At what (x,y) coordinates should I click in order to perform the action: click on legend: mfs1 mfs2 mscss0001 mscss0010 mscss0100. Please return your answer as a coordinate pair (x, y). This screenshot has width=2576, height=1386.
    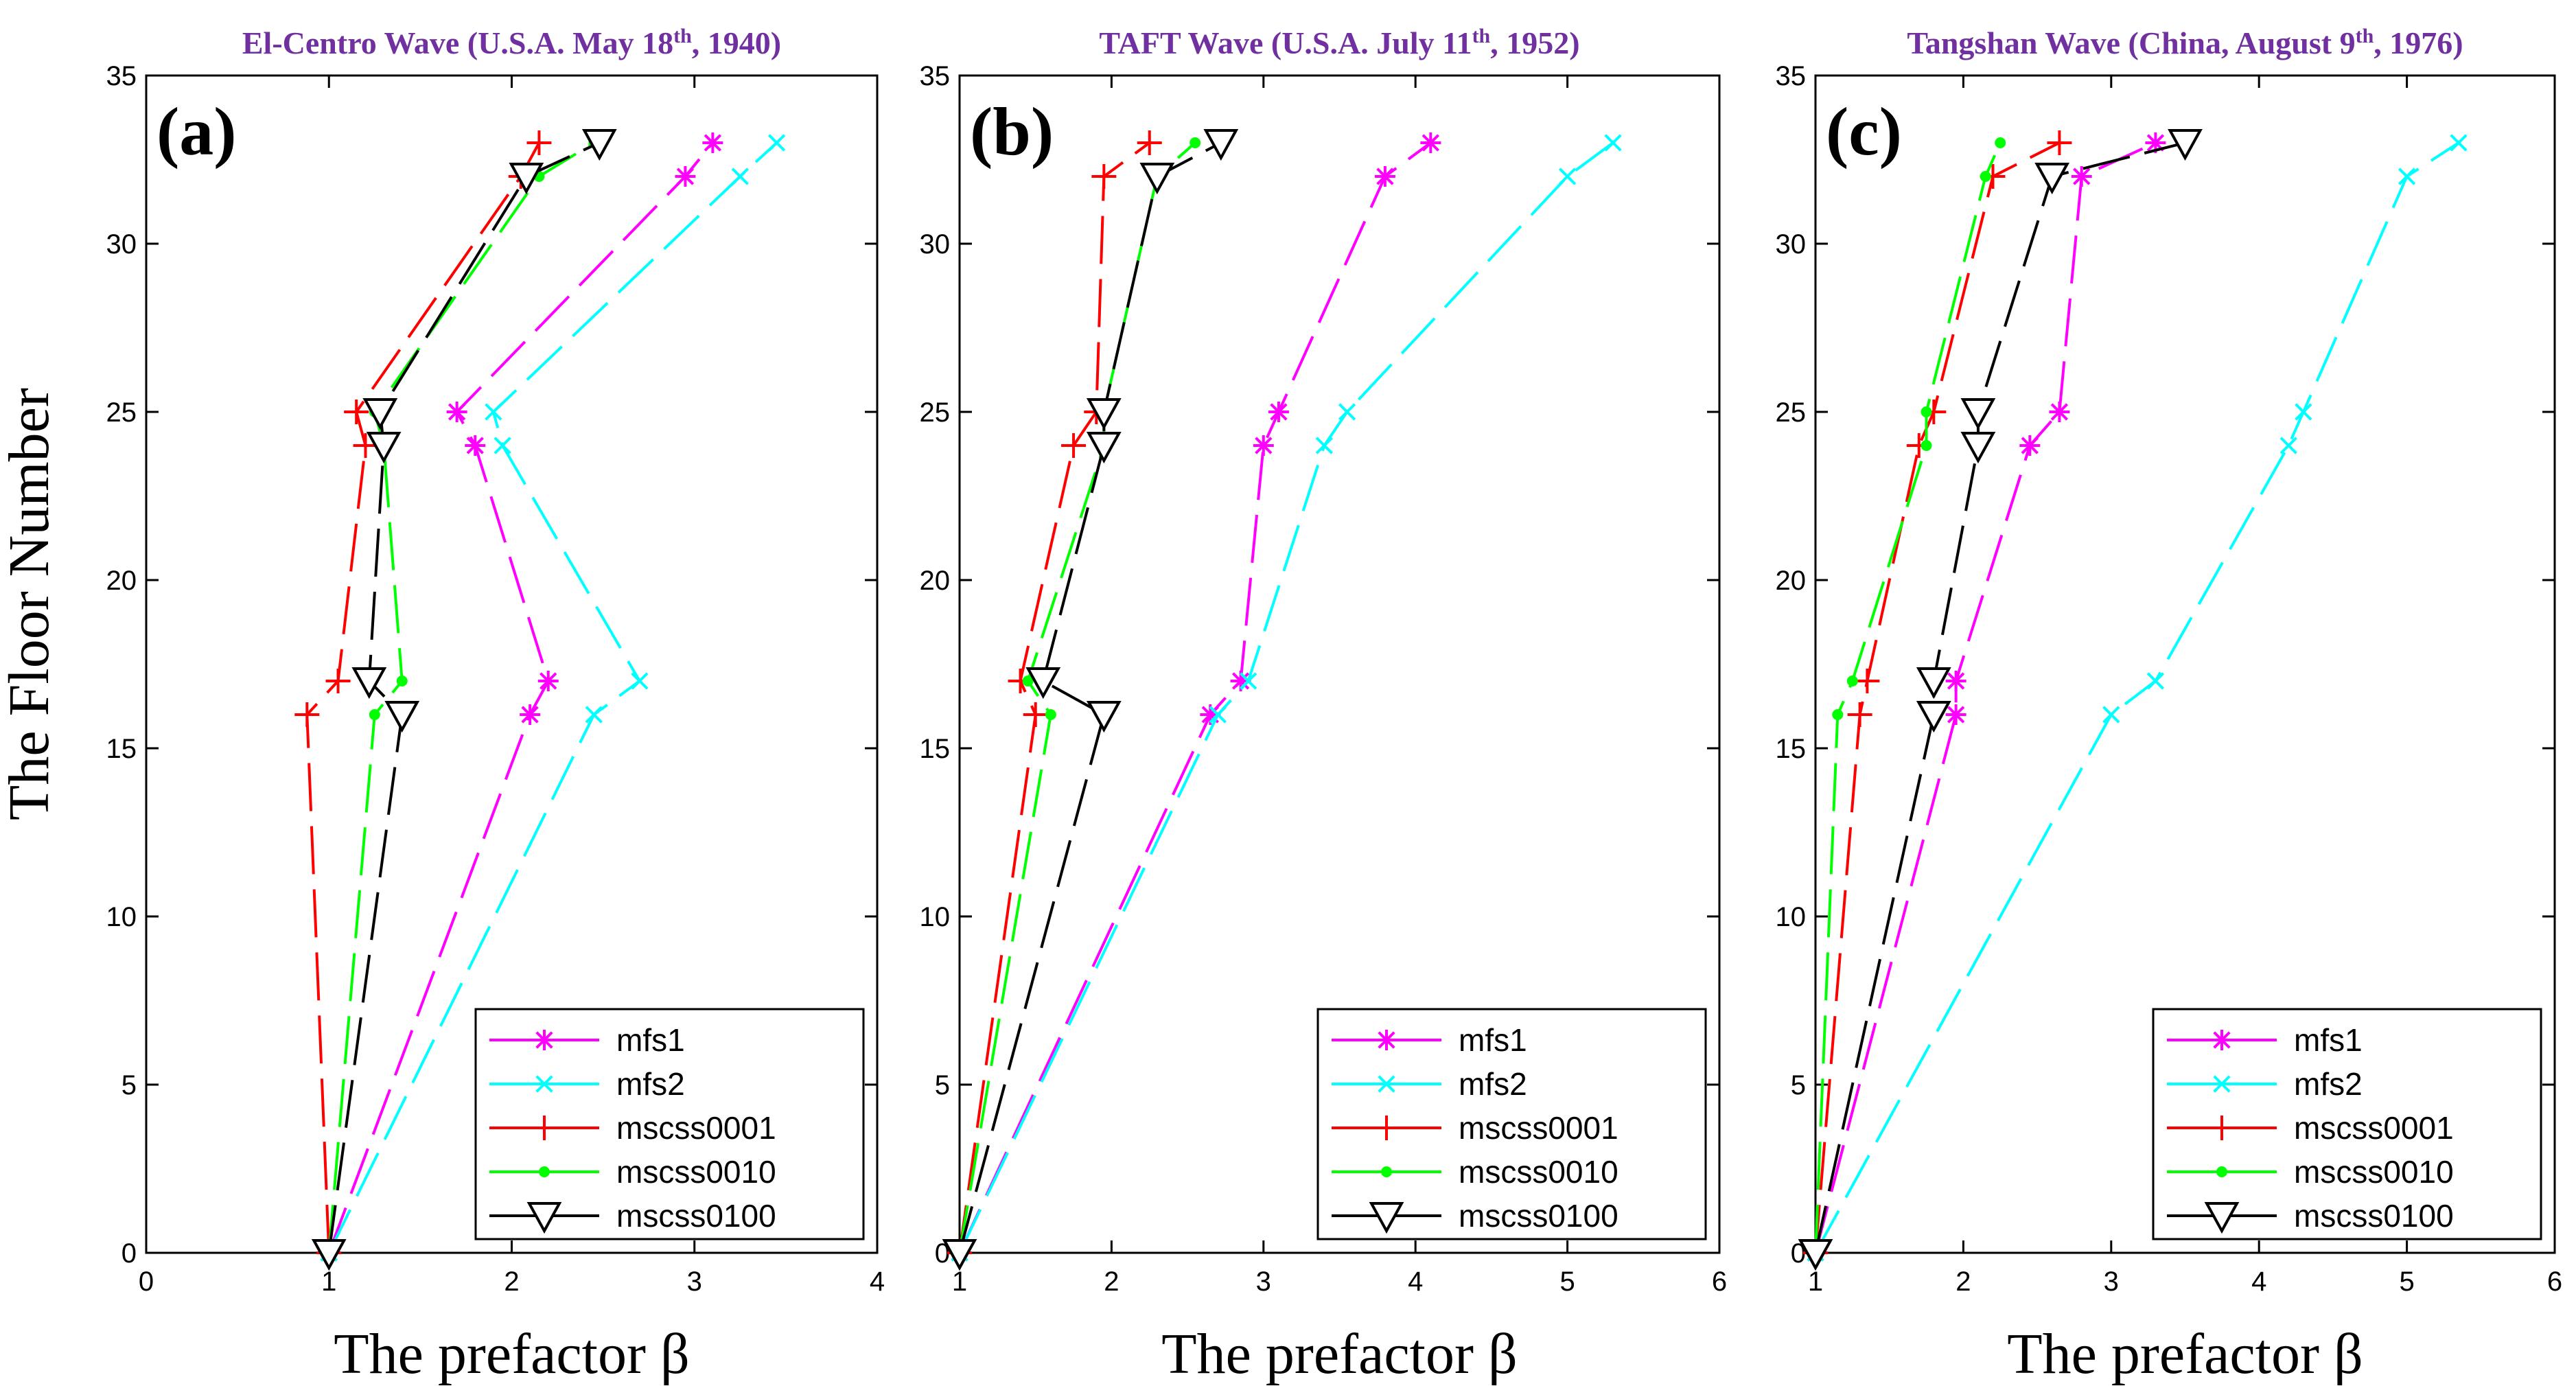
    Looking at the image, I should click on (669, 1124).